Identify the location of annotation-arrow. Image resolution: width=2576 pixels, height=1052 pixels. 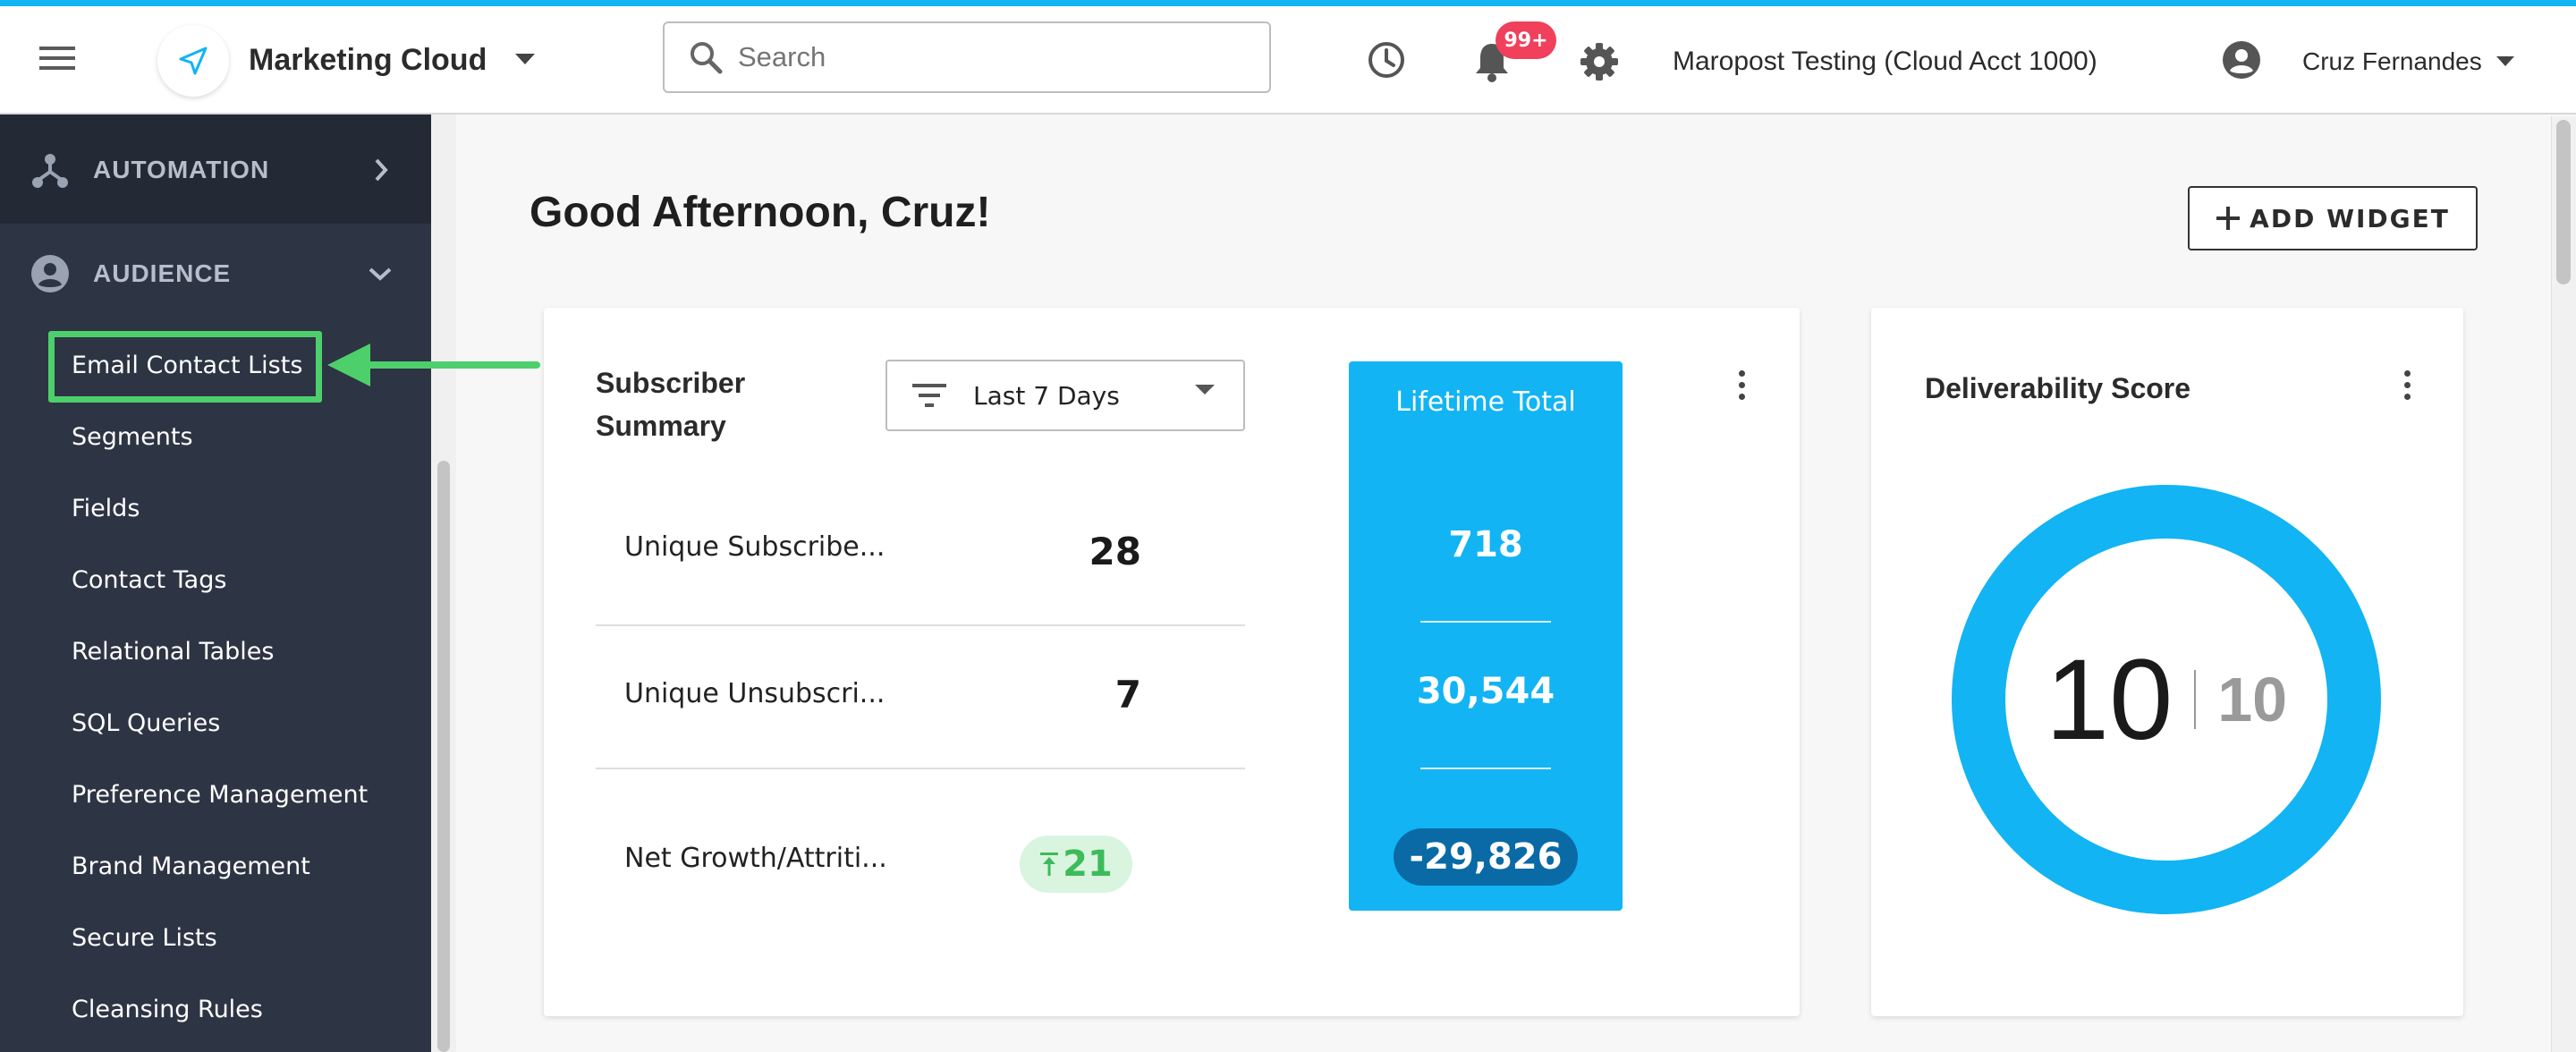
(433, 365).